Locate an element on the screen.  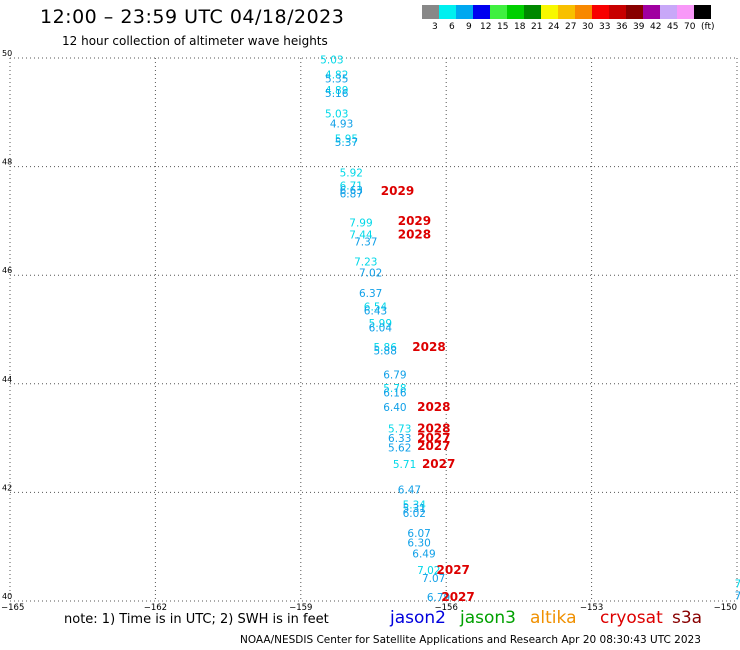
satellite-label-jason2: jason2 is located at coordinates (418, 618).